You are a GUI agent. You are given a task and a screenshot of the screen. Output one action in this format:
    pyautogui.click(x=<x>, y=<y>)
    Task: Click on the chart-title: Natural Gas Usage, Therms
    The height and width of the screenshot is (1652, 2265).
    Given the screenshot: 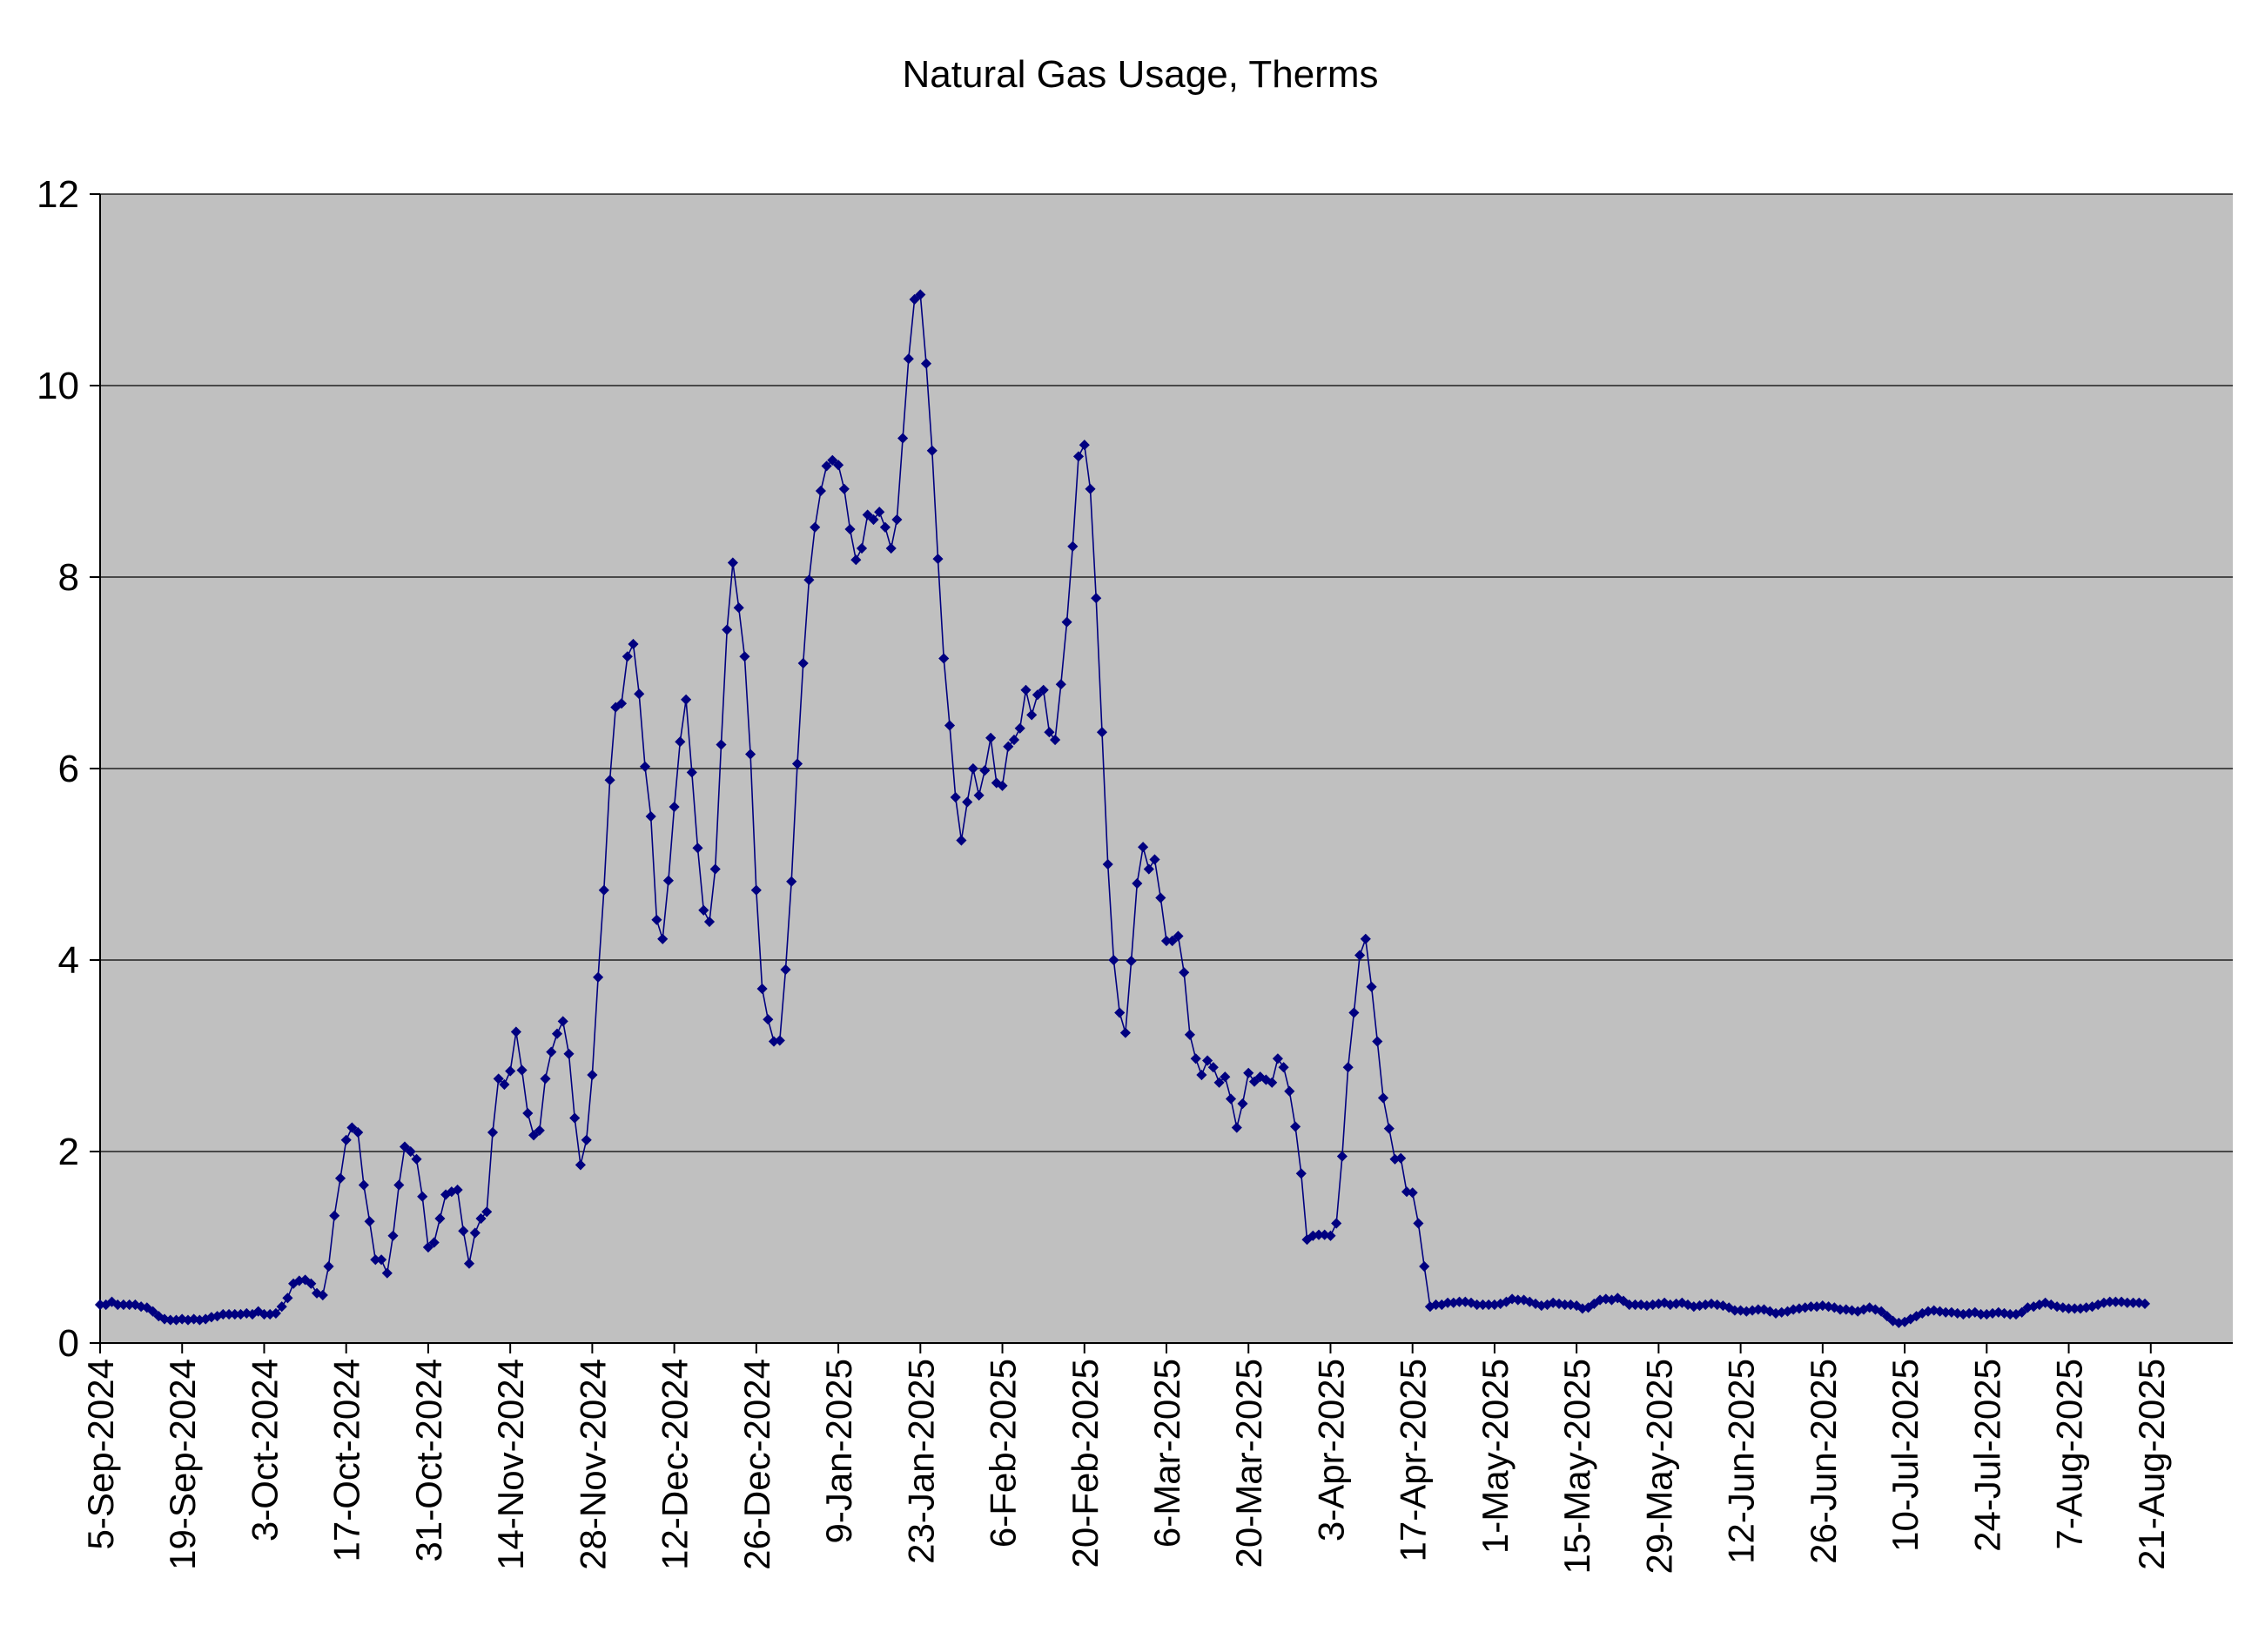 What is the action you would take?
    pyautogui.click(x=1141, y=74)
    